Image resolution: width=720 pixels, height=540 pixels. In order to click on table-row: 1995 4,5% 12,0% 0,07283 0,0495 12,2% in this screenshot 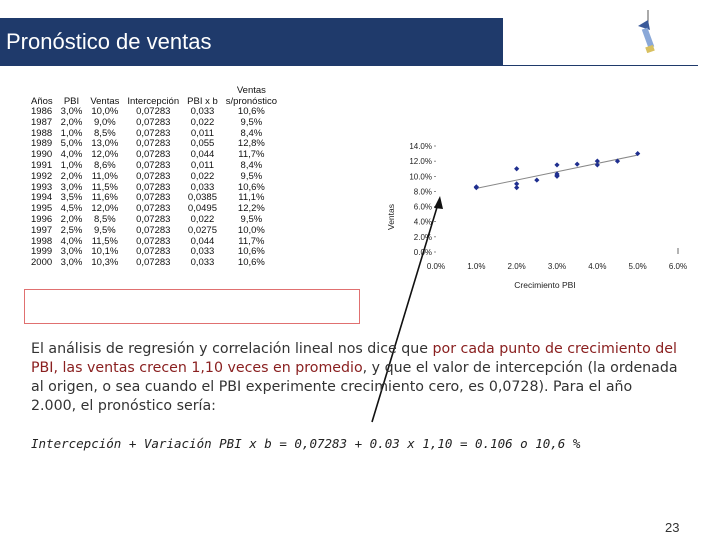, I will do `click(154, 209)`.